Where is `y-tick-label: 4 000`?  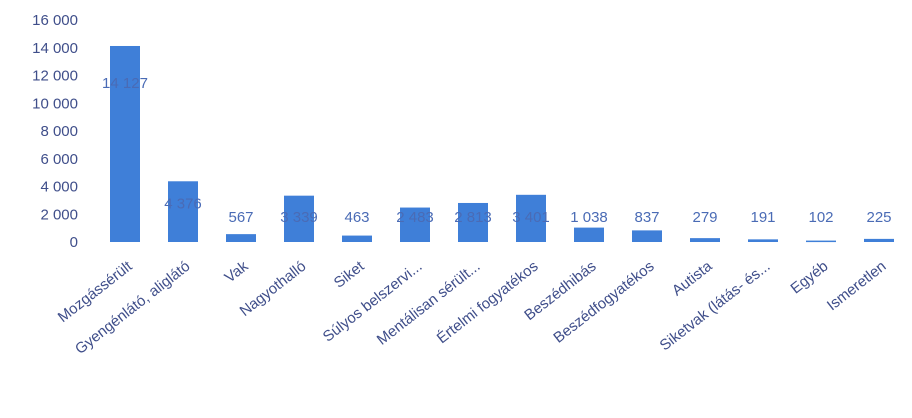
y-tick-label: 4 000 is located at coordinates (59, 187).